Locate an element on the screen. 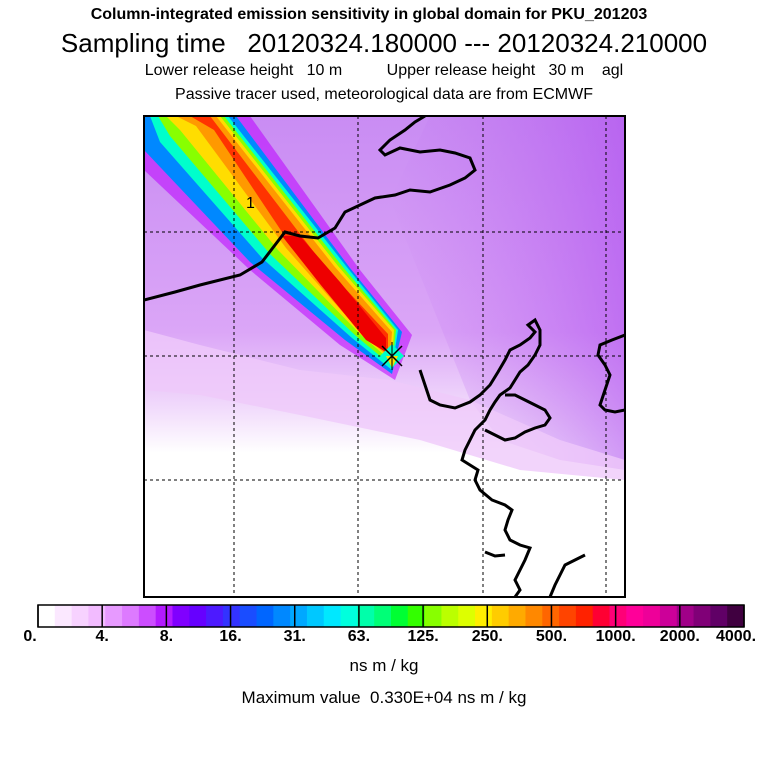 This screenshot has height=768, width=768. sensitivity-field-lower is located at coordinates (384, 405).